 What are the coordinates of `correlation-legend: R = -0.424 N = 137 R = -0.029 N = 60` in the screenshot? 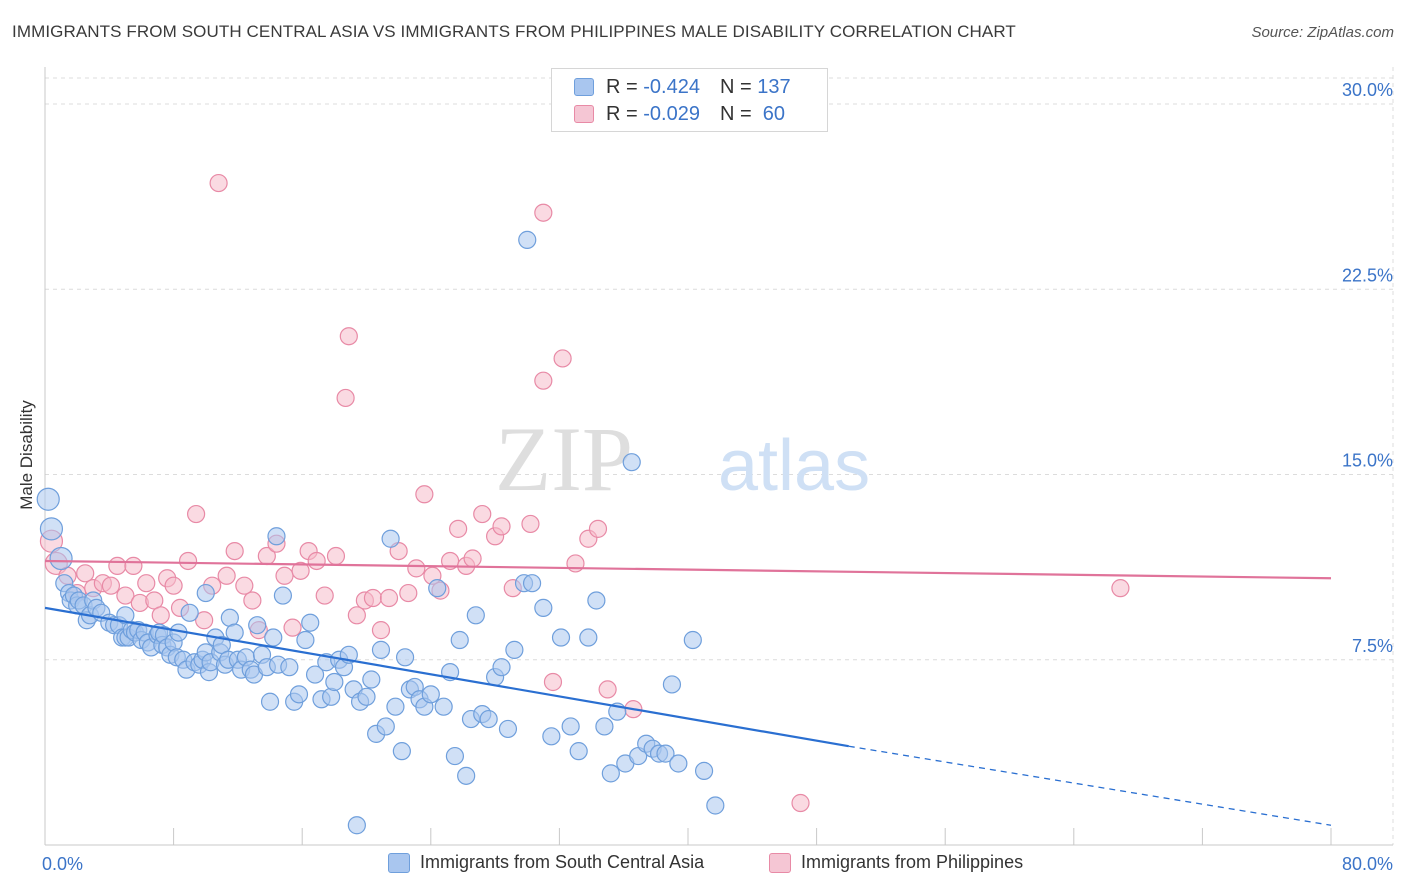 It's located at (689, 100).